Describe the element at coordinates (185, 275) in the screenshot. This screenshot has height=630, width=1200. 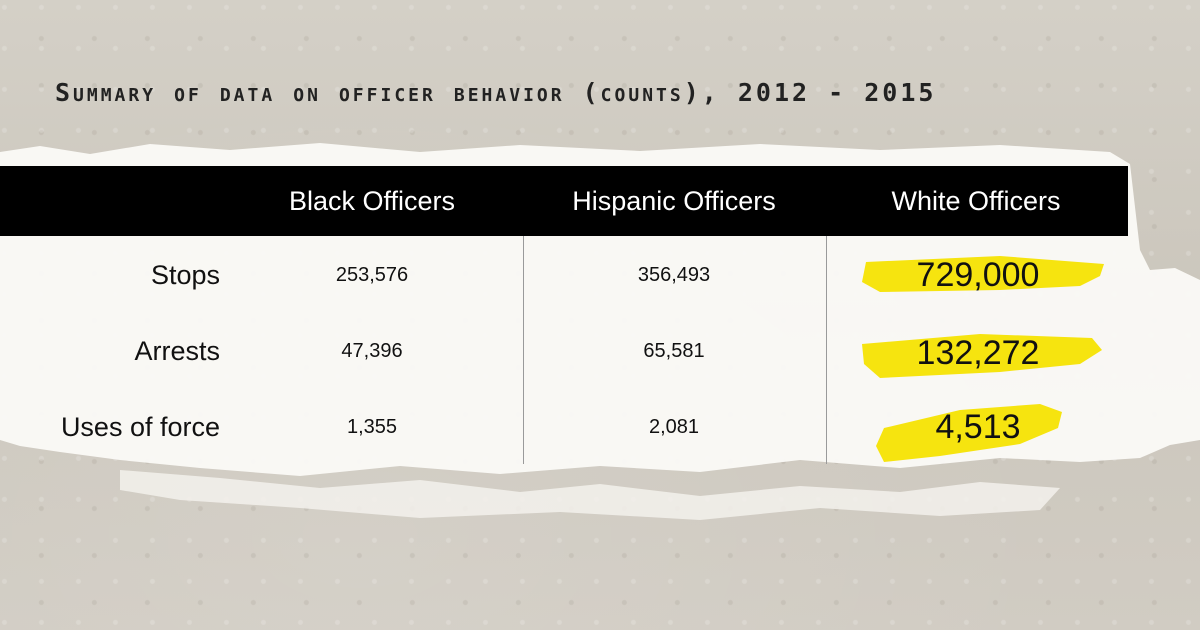
I see `row-label-stops: Stops` at that location.